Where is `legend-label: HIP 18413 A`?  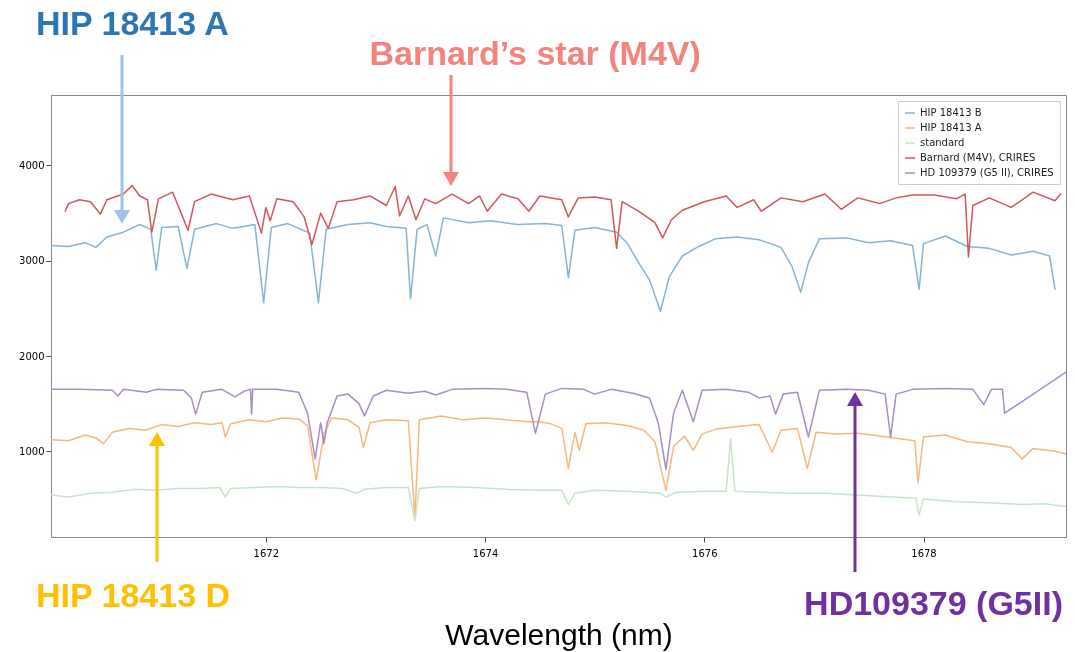 legend-label: HIP 18413 A is located at coordinates (951, 127).